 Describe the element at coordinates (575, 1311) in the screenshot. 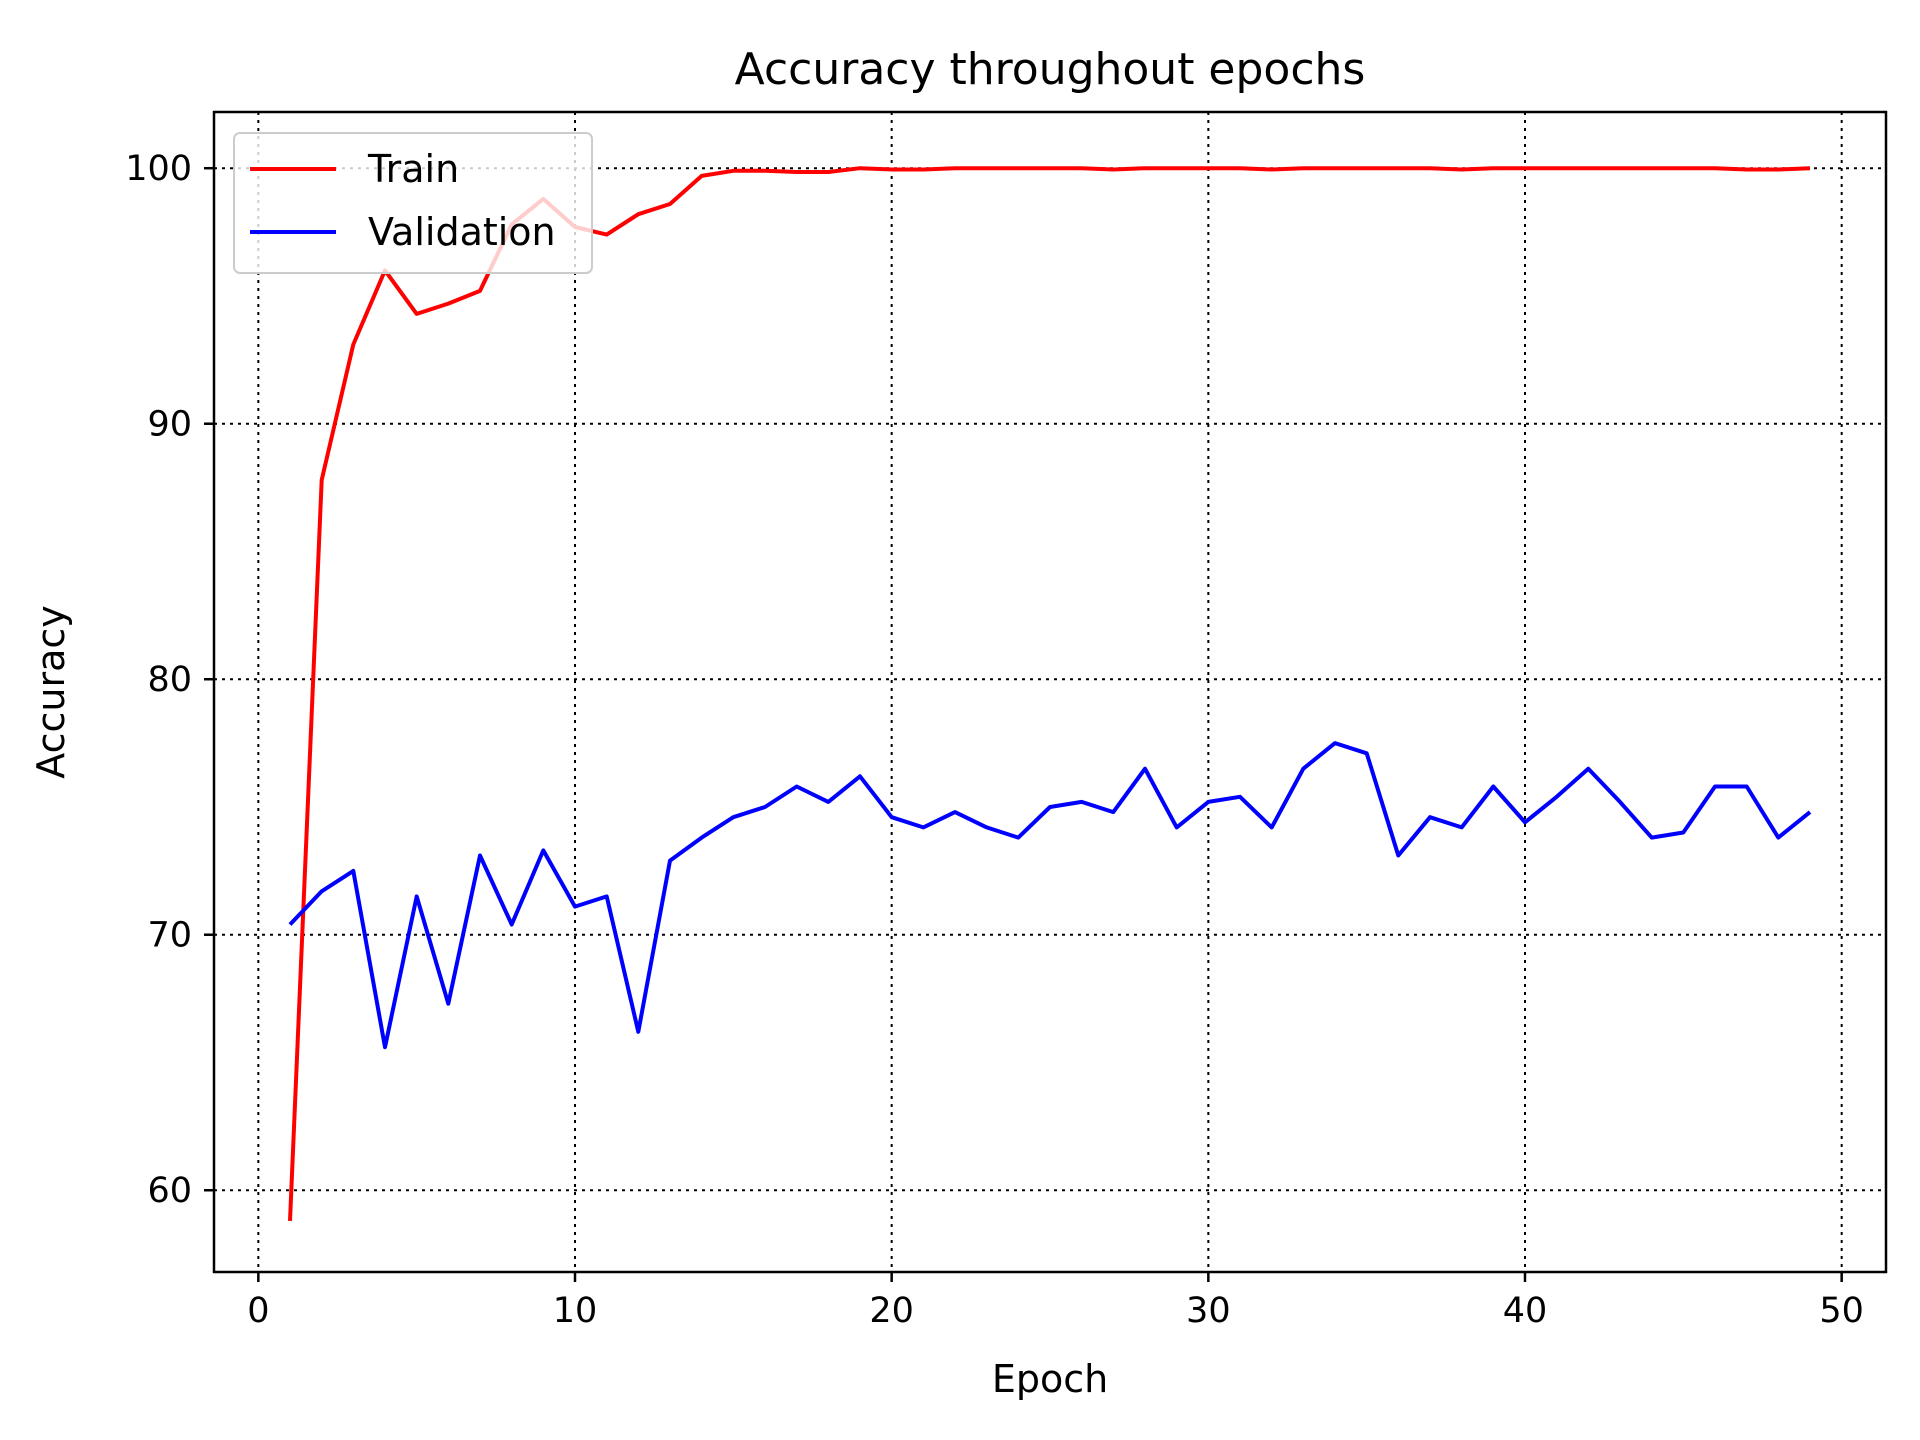

I see `x-tick-label: 10` at that location.